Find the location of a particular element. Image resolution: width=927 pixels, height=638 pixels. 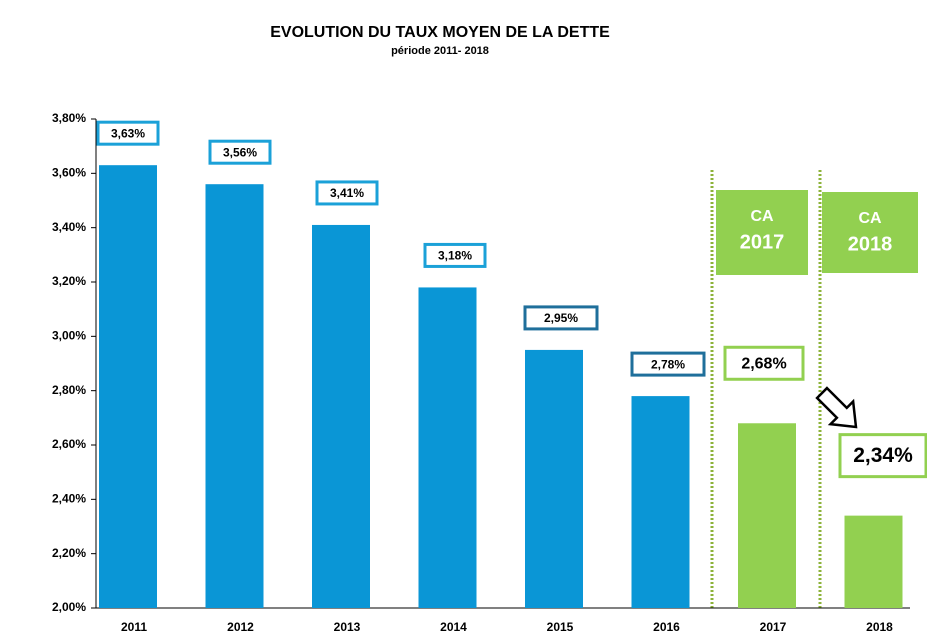

y-tick-label: 2,00% is located at coordinates (69, 607).